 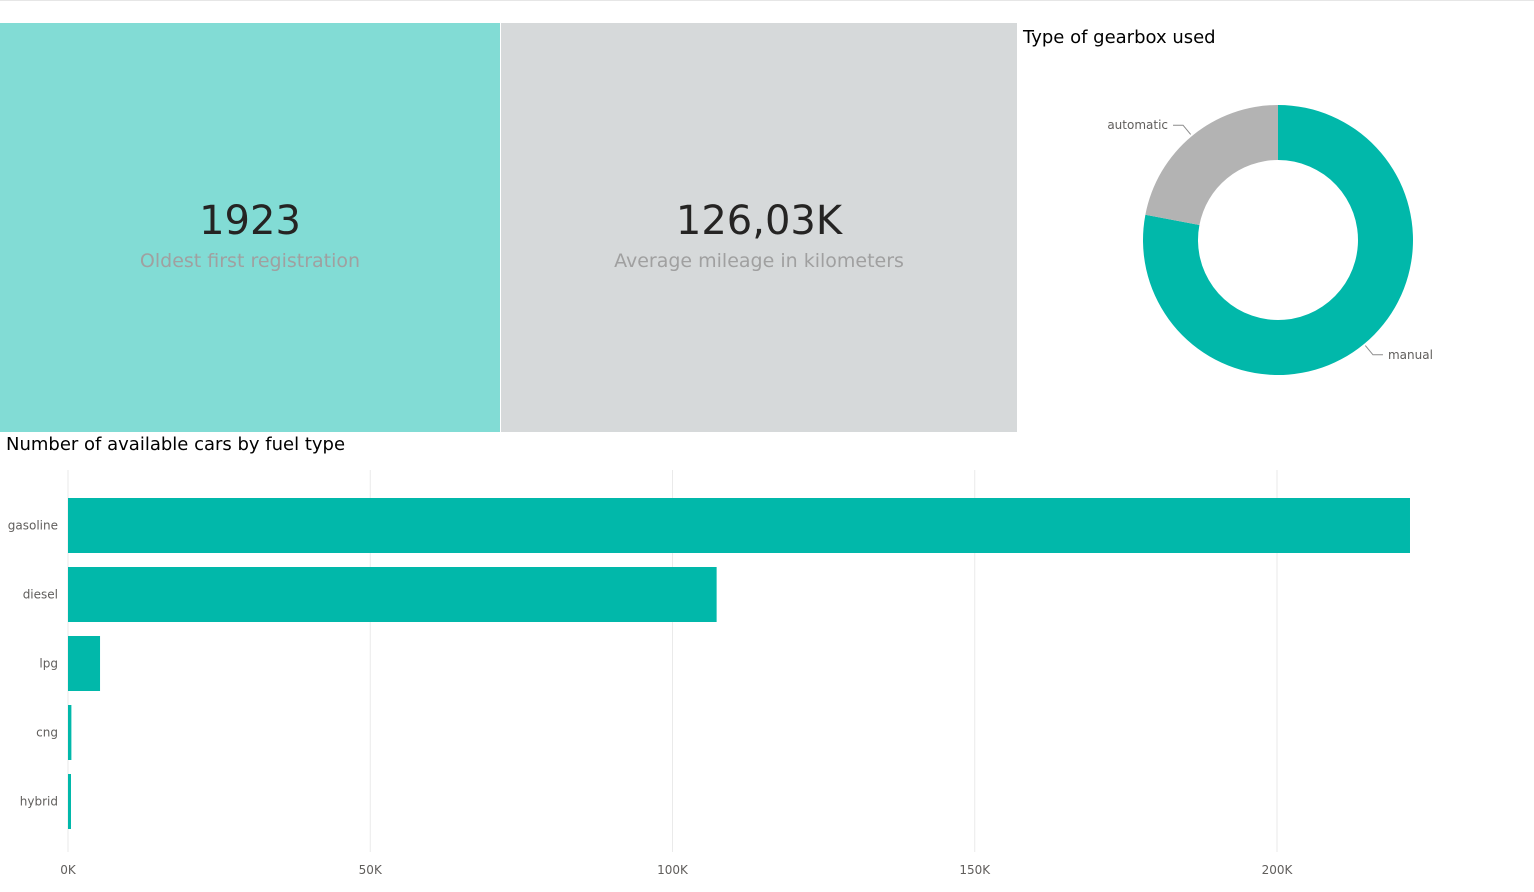 What do you see at coordinates (759, 221) in the screenshot?
I see `card-value: 126,03K` at bounding box center [759, 221].